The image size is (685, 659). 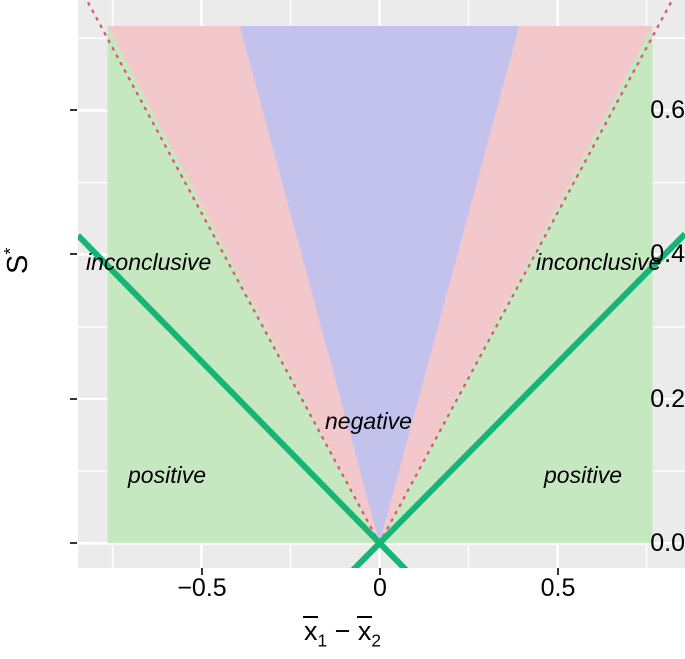 What do you see at coordinates (376, 640) in the screenshot?
I see `x-axis-title-sub2: 2` at bounding box center [376, 640].